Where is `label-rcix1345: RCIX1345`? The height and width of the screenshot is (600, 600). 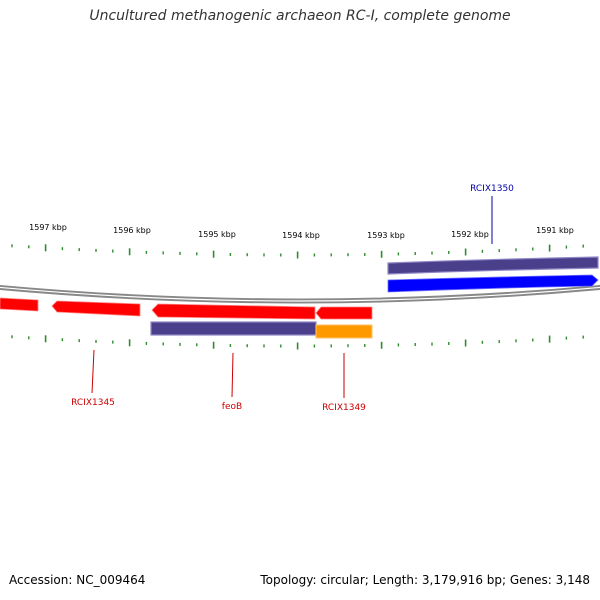
label-rcix1345: RCIX1345 is located at coordinates (93, 403).